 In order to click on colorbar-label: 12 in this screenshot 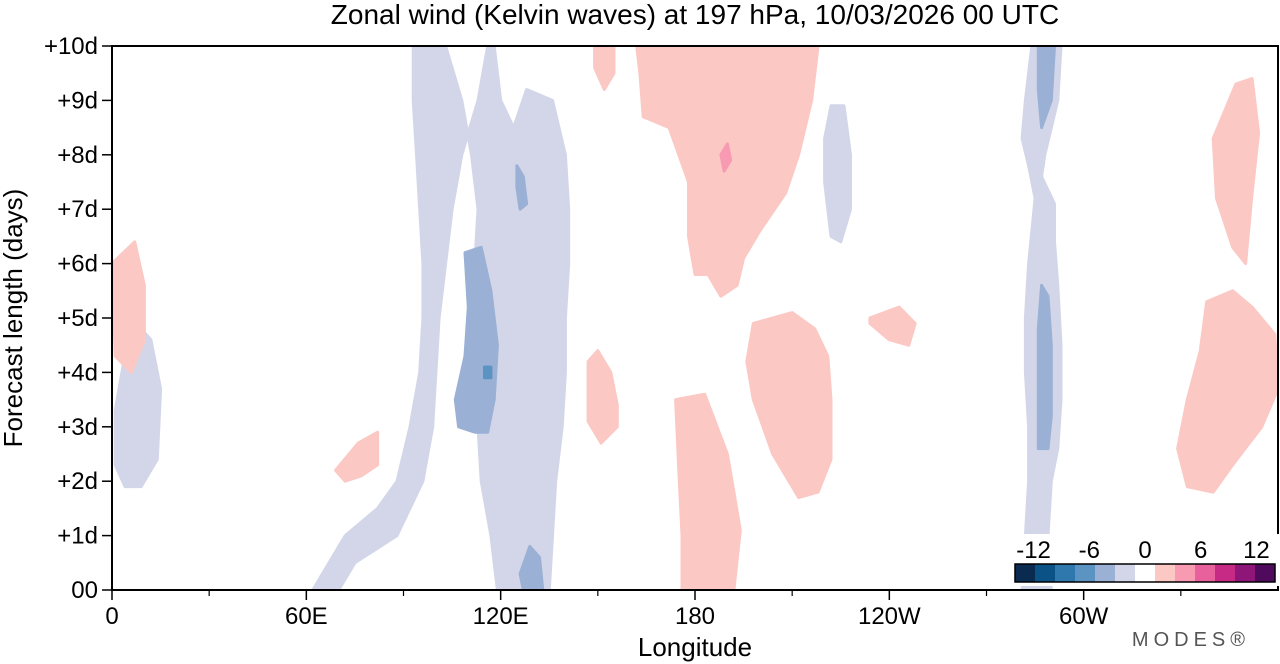, I will do `click(1256, 550)`.